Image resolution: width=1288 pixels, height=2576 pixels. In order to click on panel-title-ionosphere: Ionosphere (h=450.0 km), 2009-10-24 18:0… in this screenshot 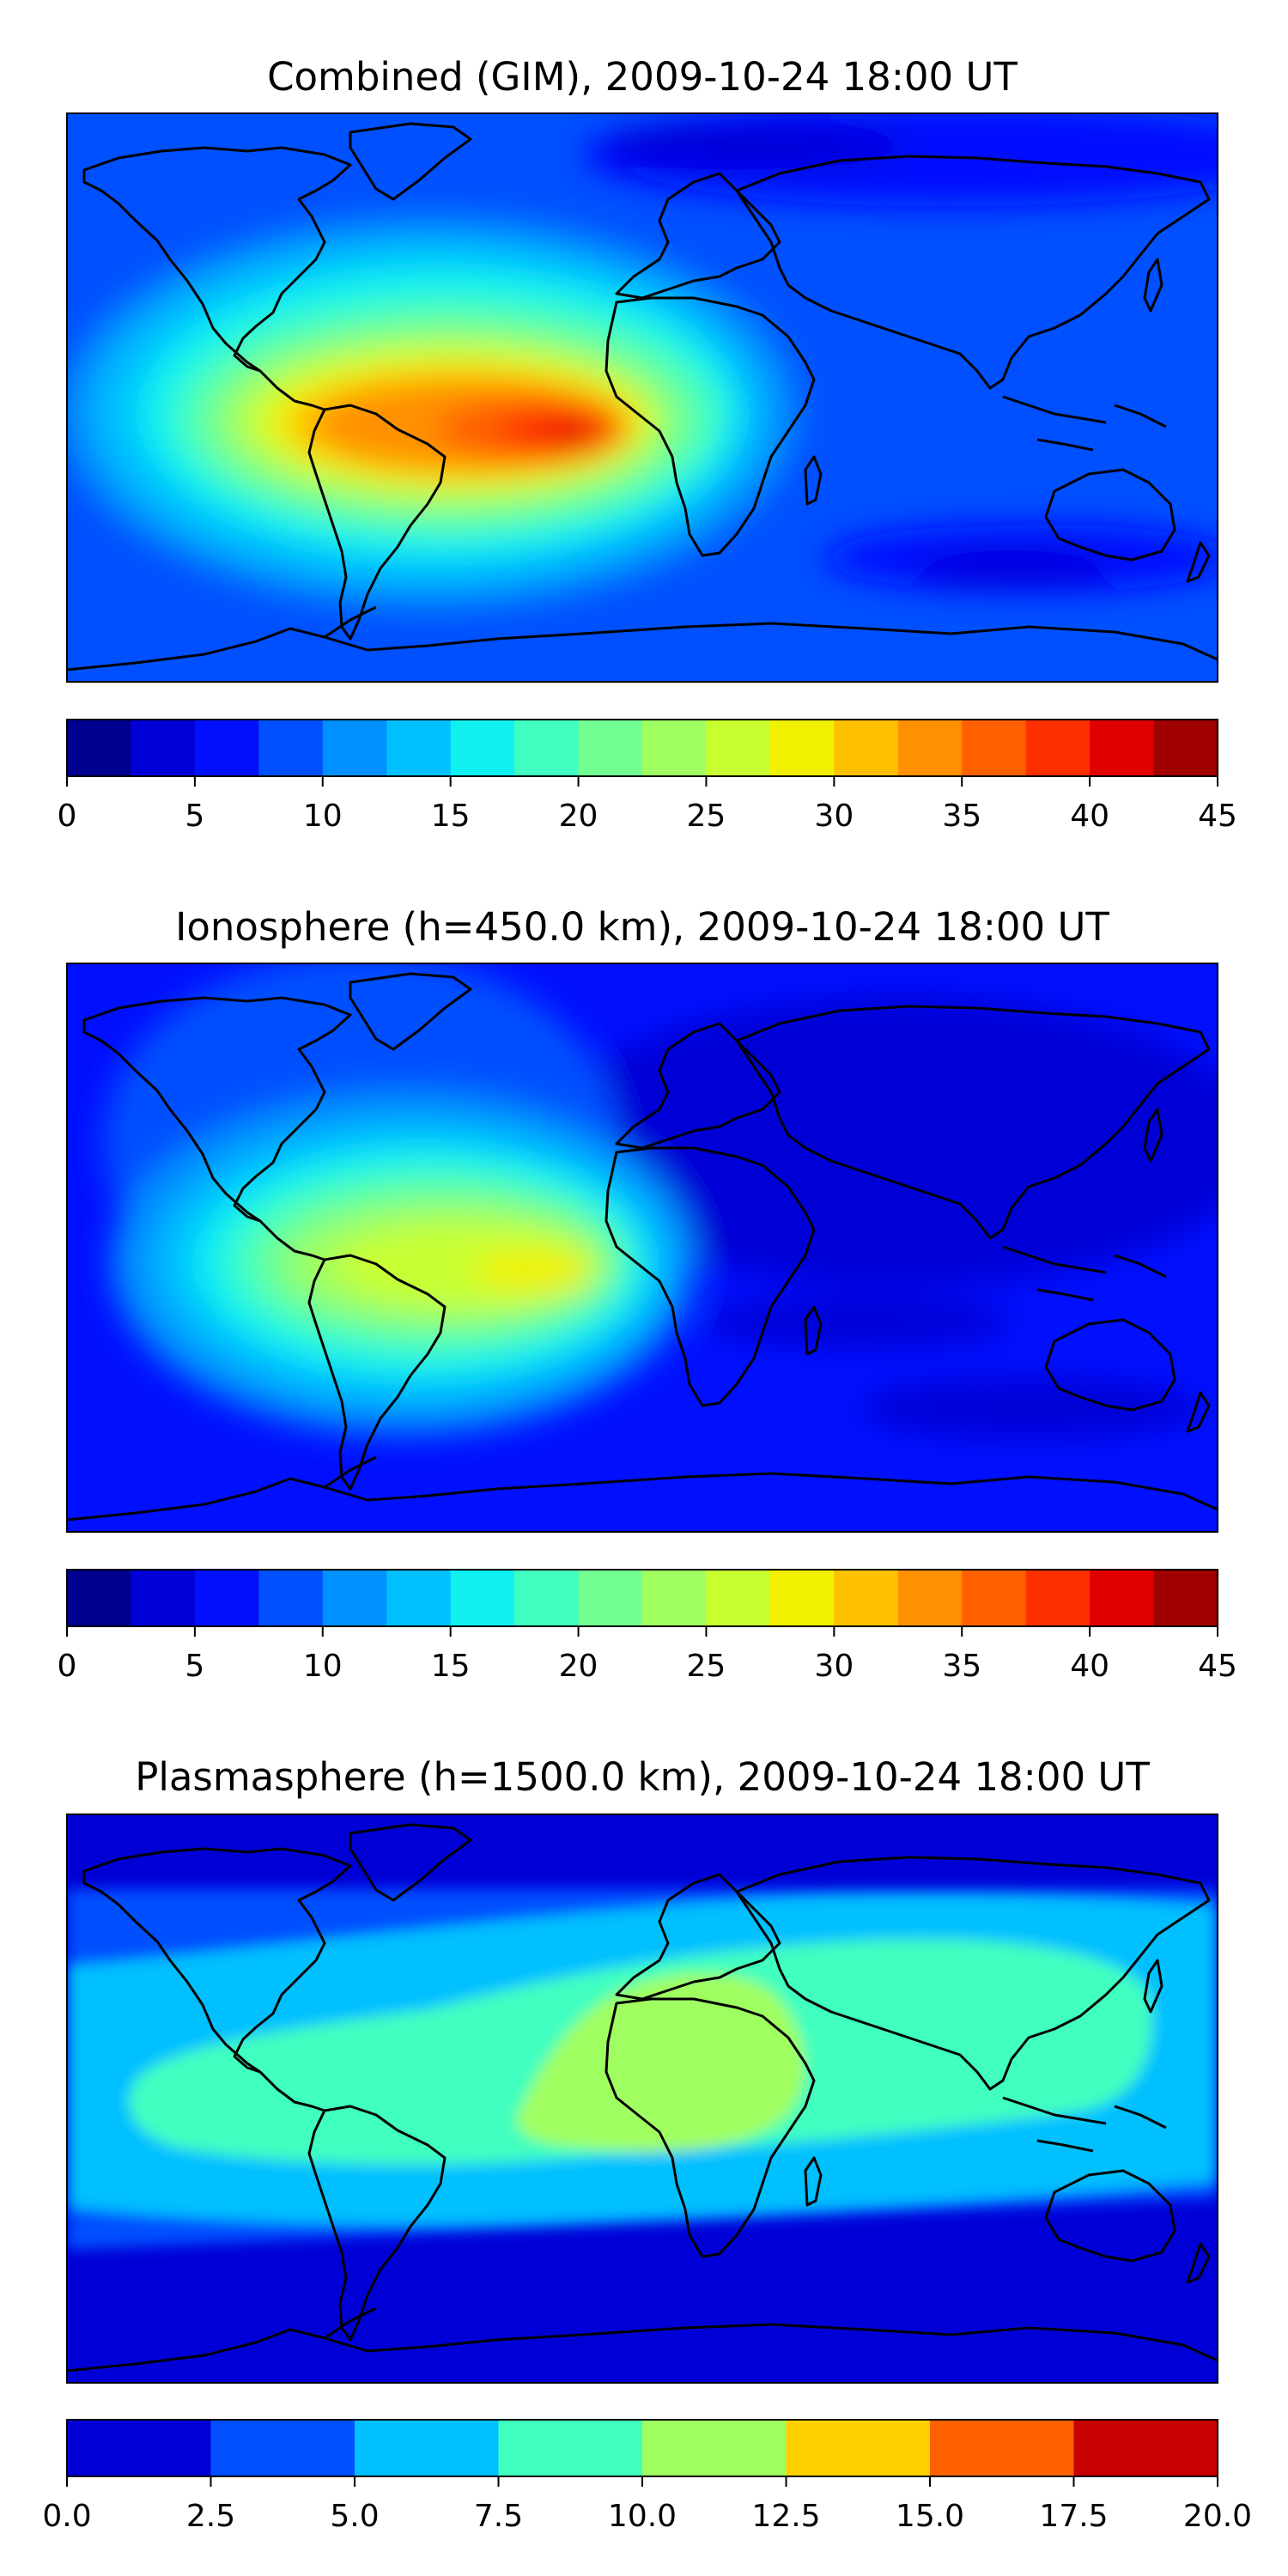, I will do `click(642, 927)`.